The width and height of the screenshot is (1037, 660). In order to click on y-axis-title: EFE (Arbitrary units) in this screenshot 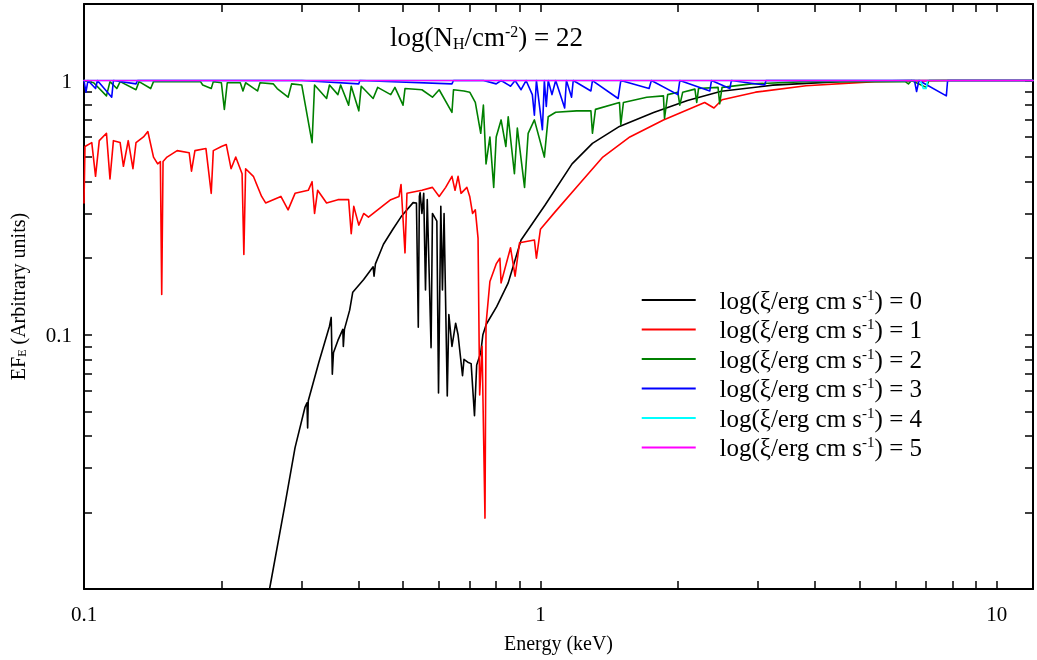, I will do `click(18, 296)`.